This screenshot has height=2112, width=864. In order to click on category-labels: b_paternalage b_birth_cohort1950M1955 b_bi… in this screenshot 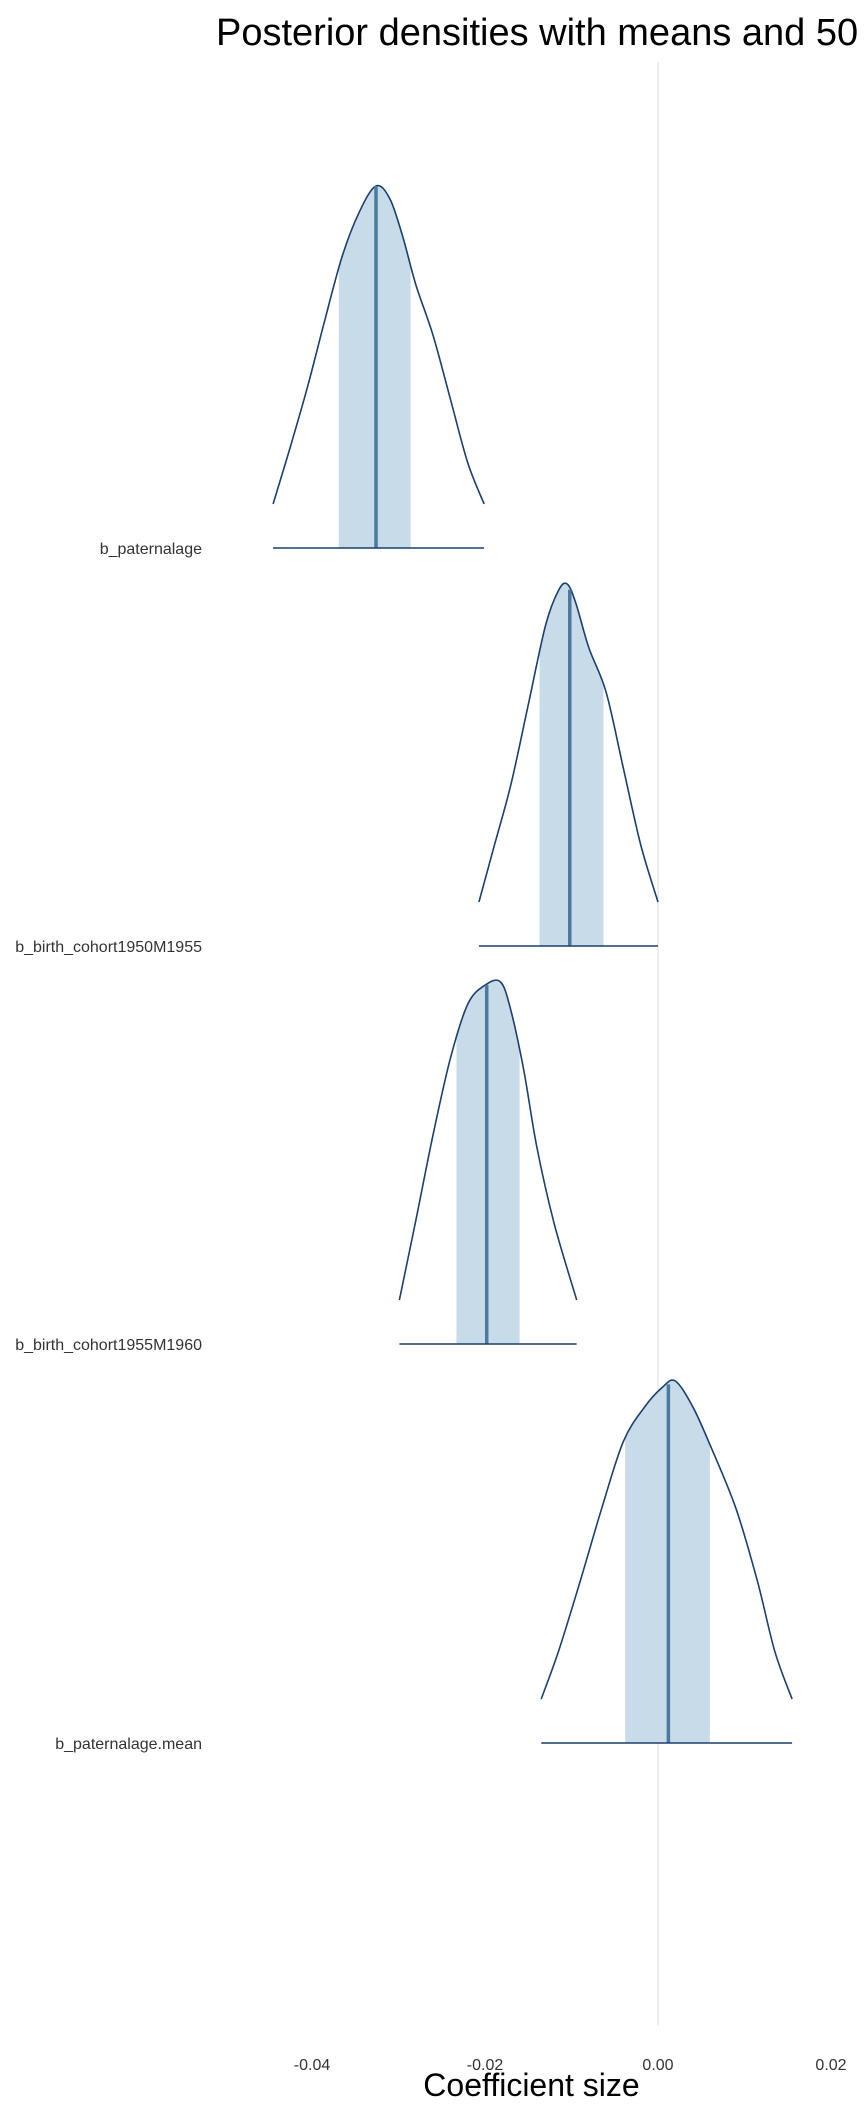, I will do `click(108, 1147)`.